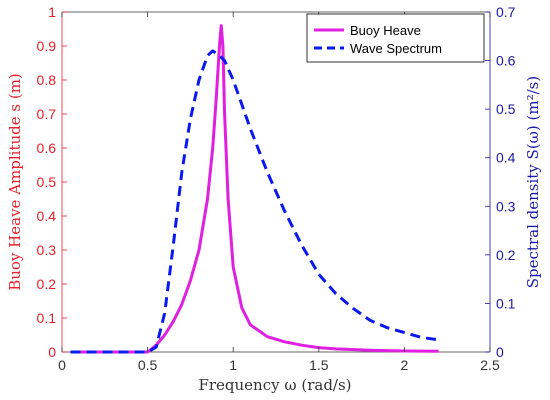  What do you see at coordinates (47, 318) in the screenshot?
I see `y-left-tick-label: 0.1` at bounding box center [47, 318].